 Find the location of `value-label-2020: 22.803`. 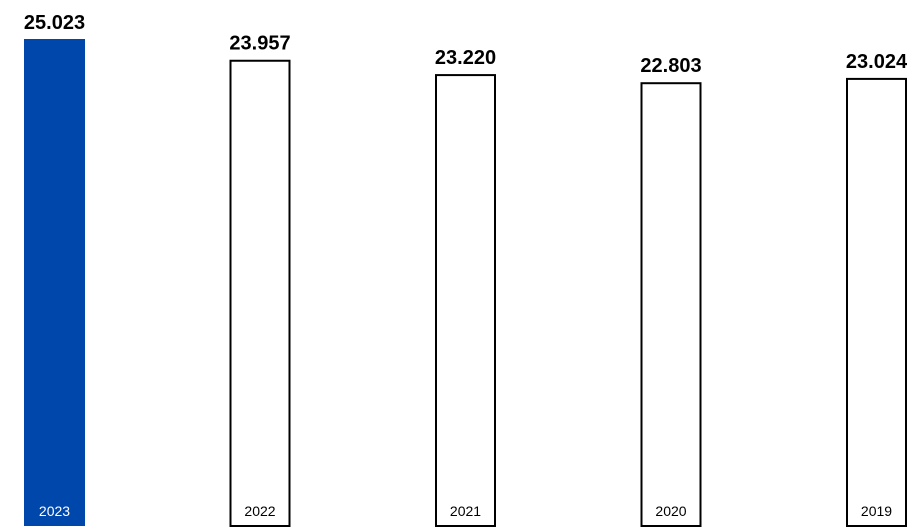

value-label-2020: 22.803 is located at coordinates (670, 66).